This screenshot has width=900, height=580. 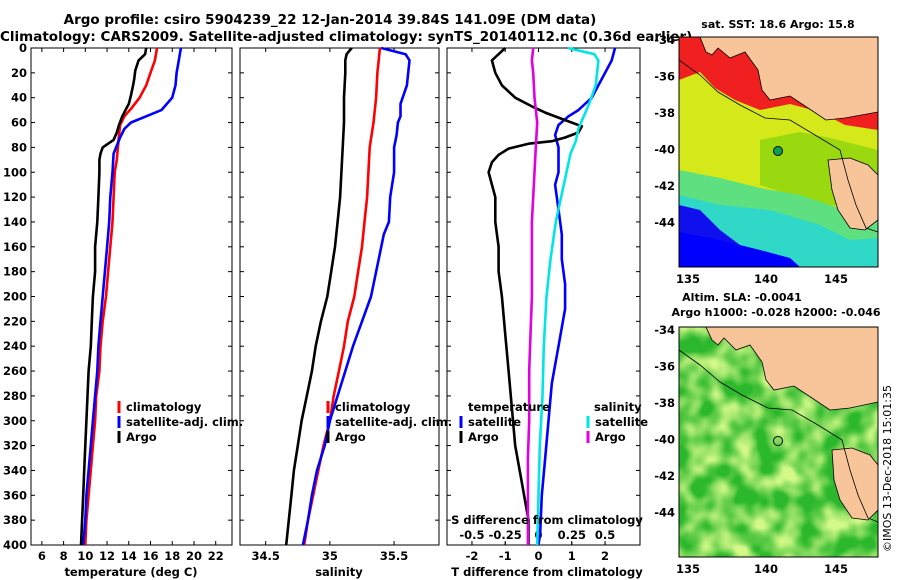 I want to click on x-tick-label: 1, so click(x=572, y=556).